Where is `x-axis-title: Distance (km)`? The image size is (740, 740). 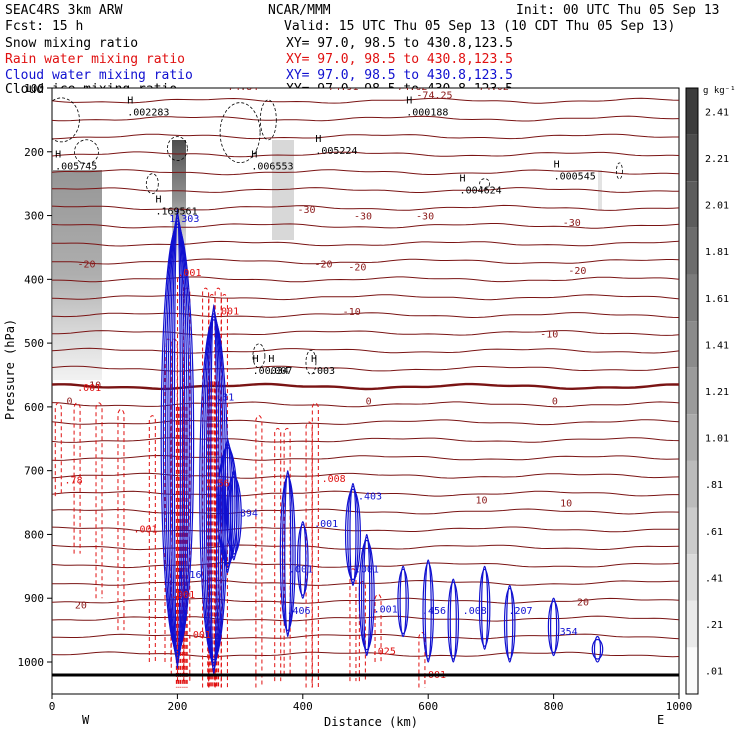 x-axis-title: Distance (km) is located at coordinates (371, 722).